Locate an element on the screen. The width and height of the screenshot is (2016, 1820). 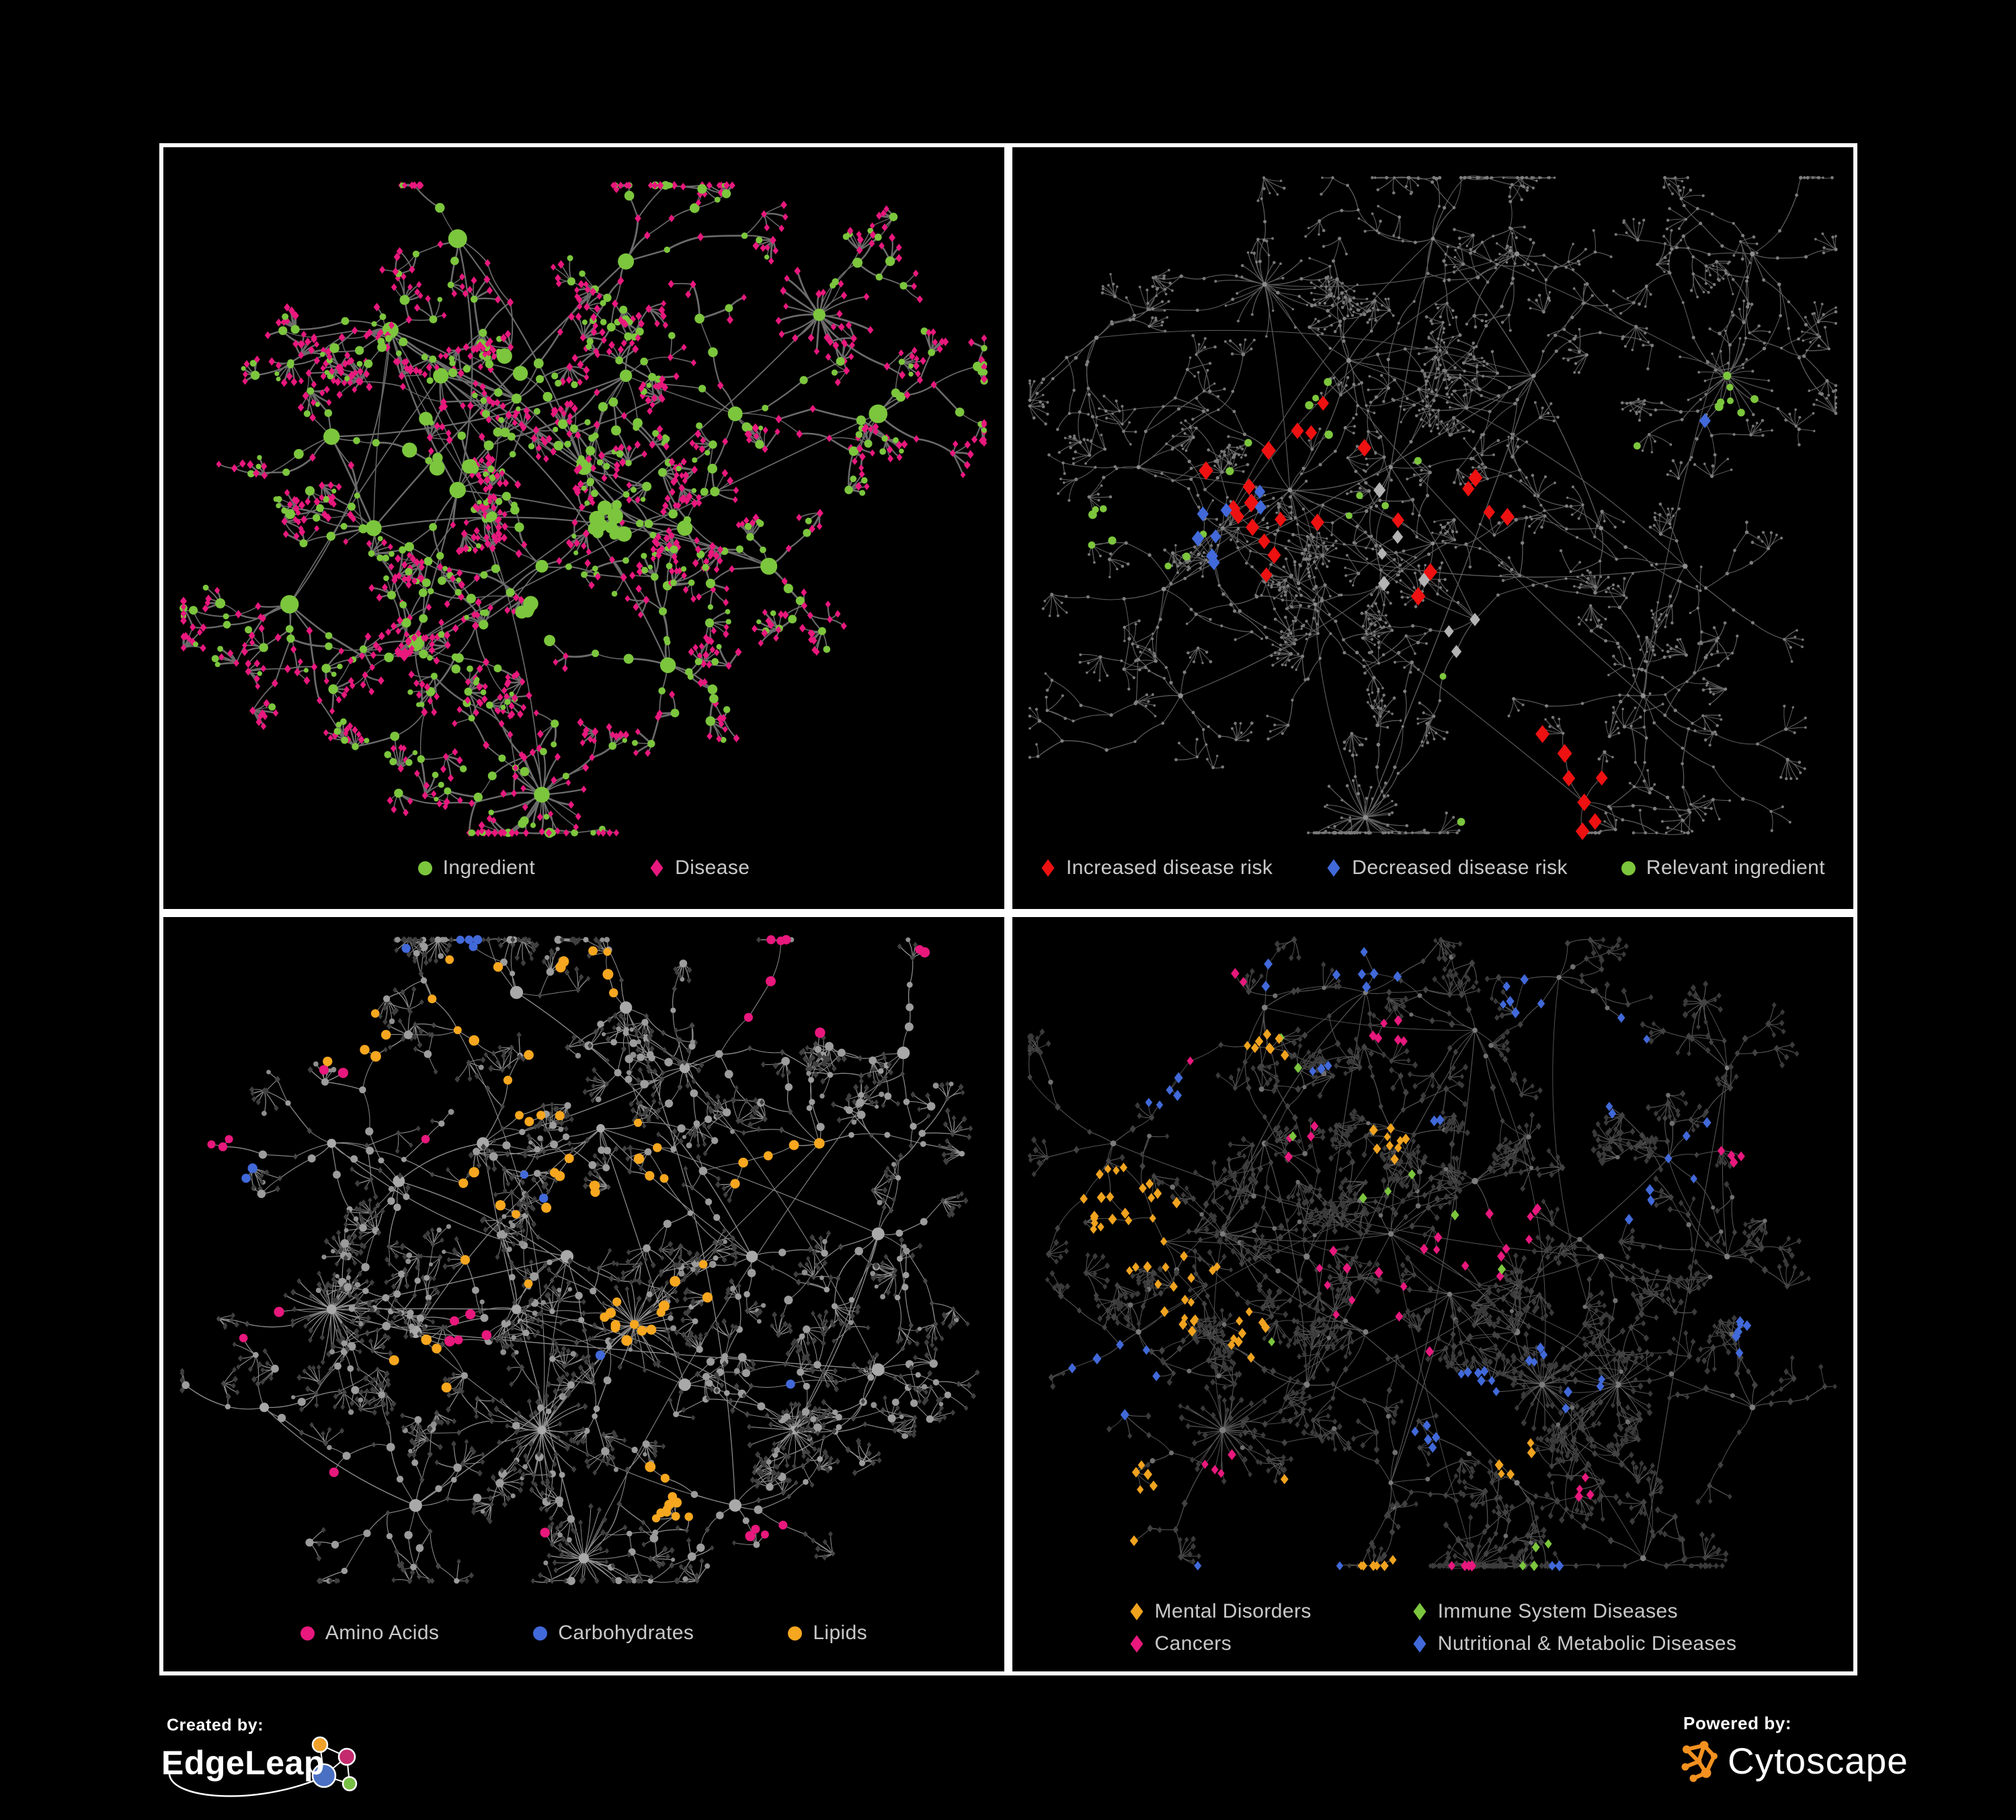
ingredient-disease-network-svg is located at coordinates (583, 509).